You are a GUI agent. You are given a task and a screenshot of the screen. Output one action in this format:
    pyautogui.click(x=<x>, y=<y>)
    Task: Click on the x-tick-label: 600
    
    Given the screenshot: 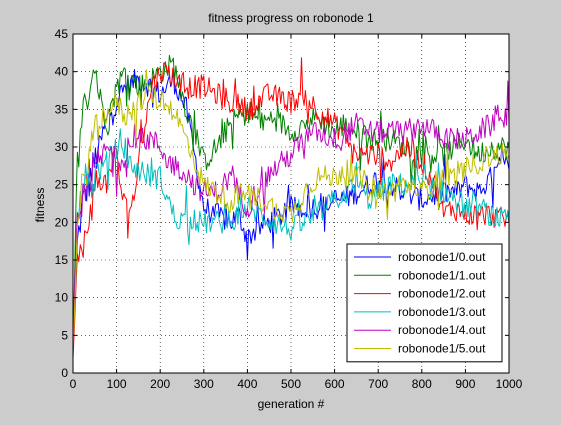 What is the action you would take?
    pyautogui.click(x=335, y=384)
    